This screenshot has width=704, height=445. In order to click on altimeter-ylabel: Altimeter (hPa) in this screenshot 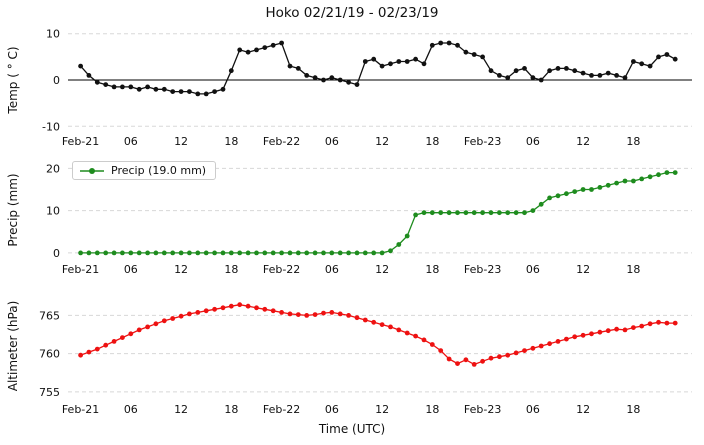, I will do `click(13, 346)`.